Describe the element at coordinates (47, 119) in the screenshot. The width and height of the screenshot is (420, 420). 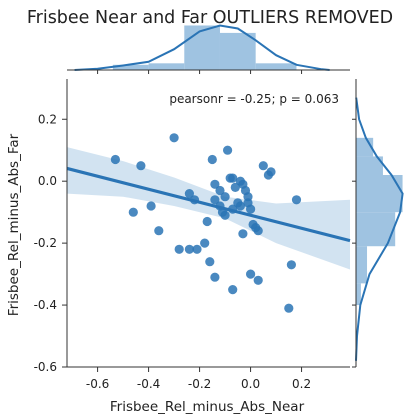
I see `y-tick-label: 0.2` at that location.